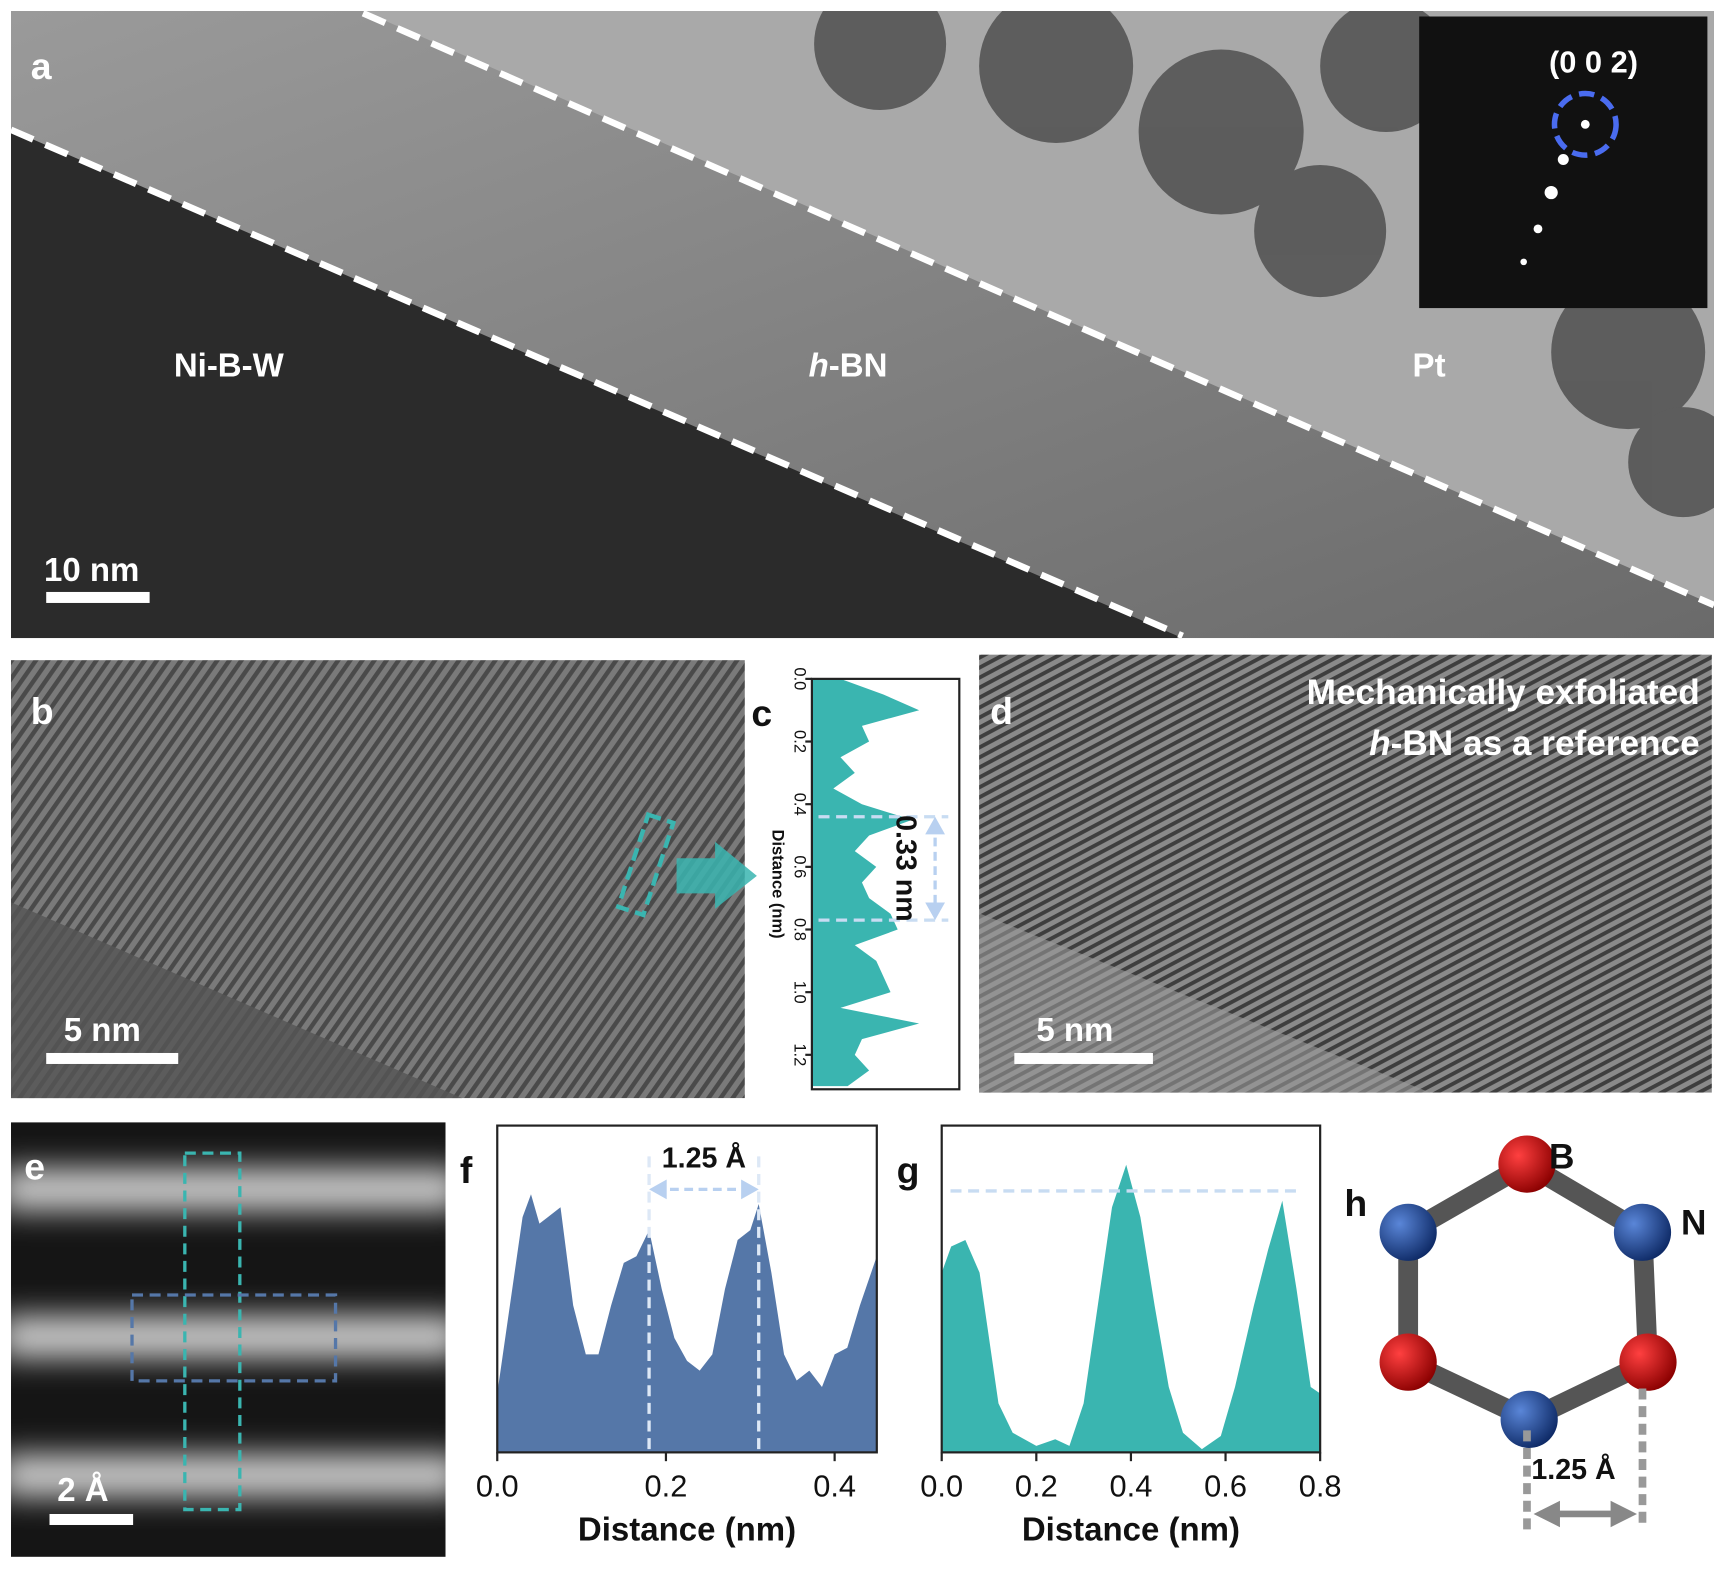 This screenshot has width=1725, height=1569. Describe the element at coordinates (799, 929) in the screenshot. I see `y-tick-label: 0.8` at that location.